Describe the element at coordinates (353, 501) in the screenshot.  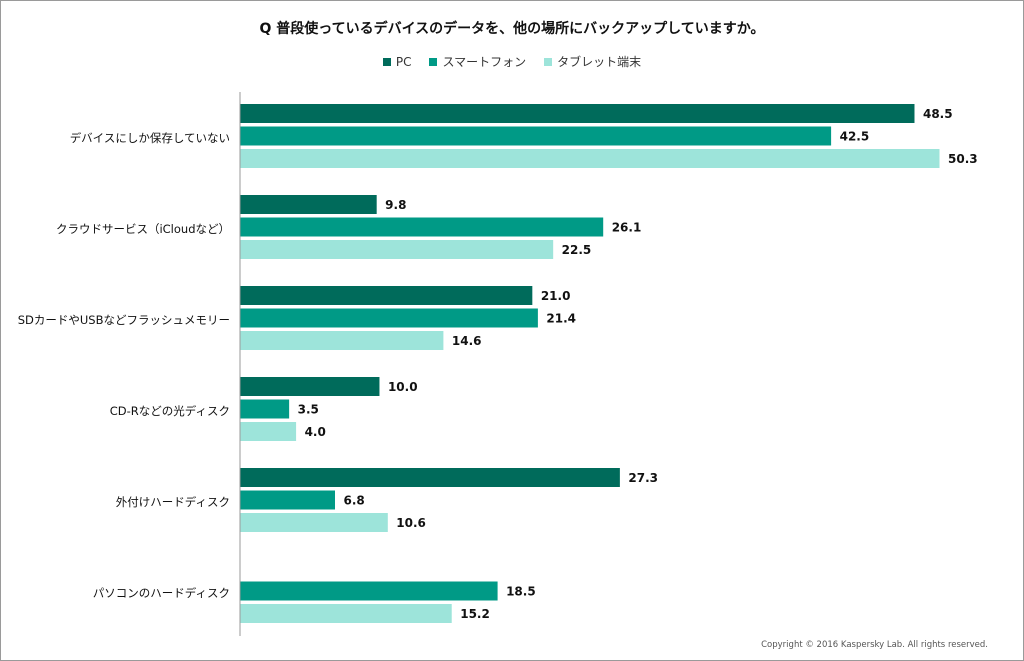
I see `data-label: 6.8` at that location.